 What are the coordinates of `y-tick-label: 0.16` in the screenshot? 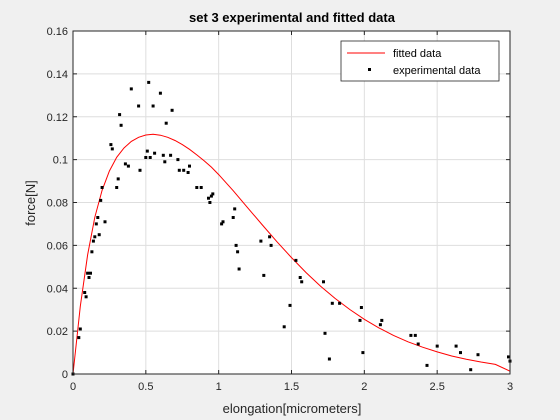 It's located at (57, 32).